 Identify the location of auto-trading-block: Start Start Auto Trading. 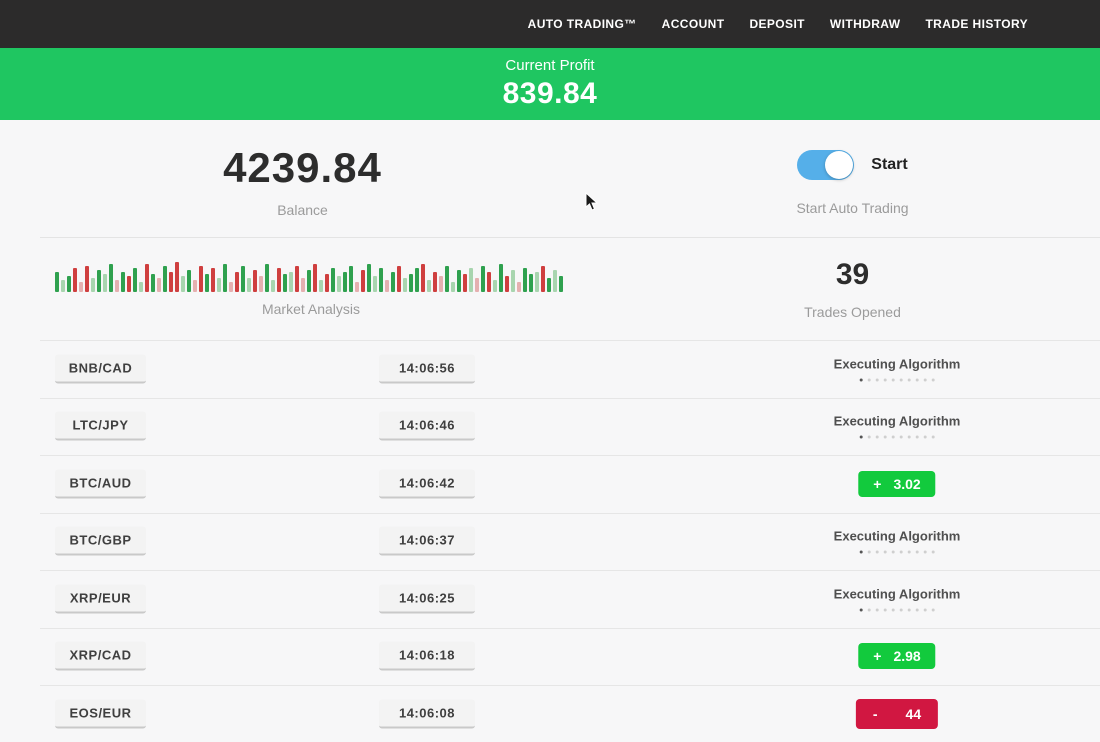
(852, 178).